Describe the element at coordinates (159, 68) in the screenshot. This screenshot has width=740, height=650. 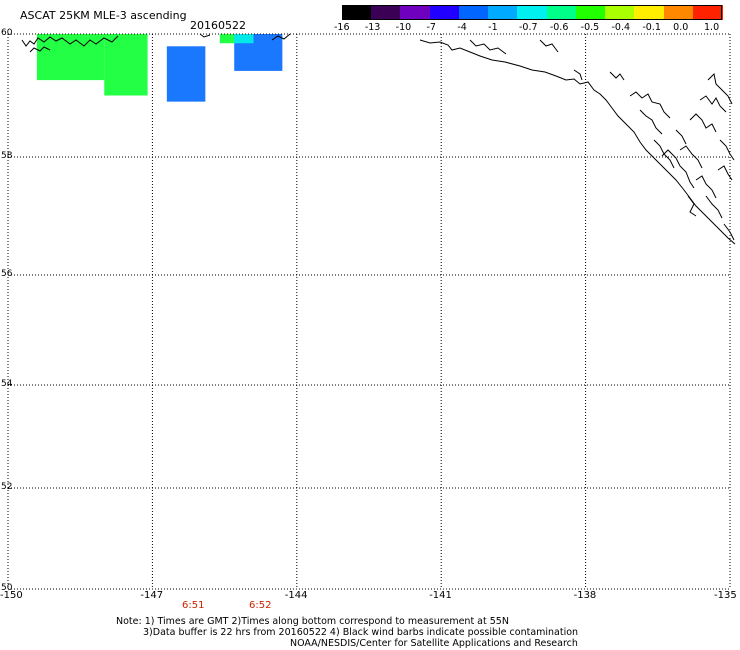
I see `data-cells` at that location.